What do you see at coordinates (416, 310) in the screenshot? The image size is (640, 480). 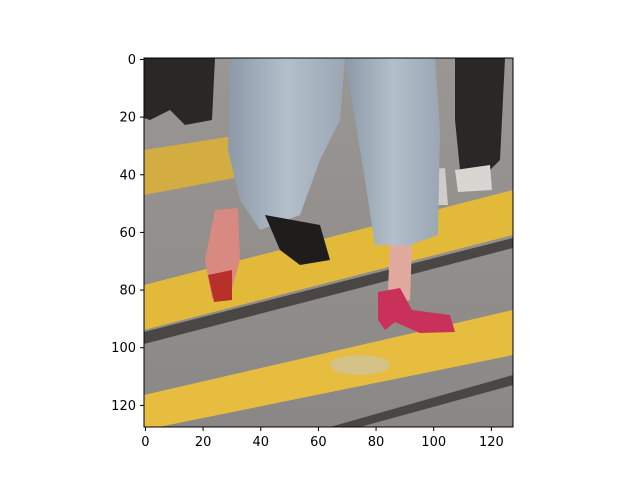 I see `heel-right` at bounding box center [416, 310].